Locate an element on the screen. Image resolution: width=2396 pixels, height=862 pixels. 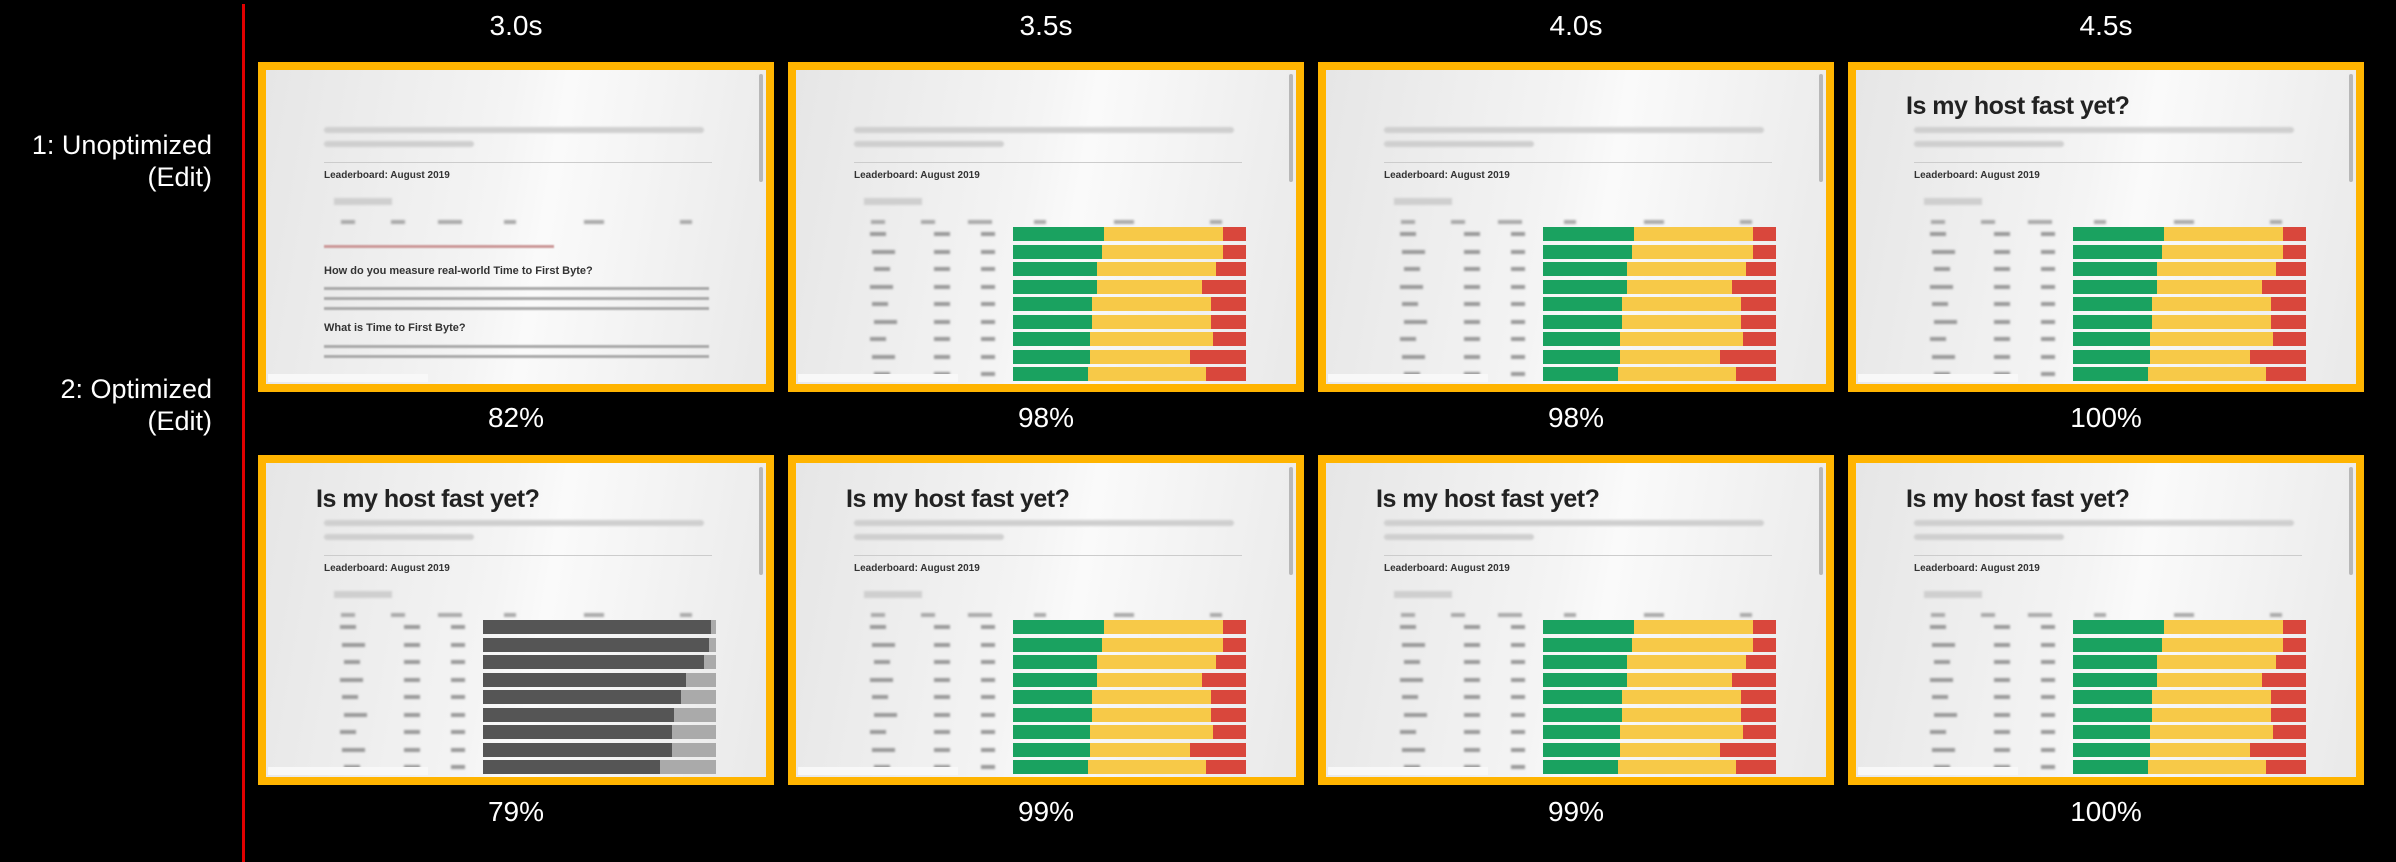
loading-bar is located at coordinates (594, 662).